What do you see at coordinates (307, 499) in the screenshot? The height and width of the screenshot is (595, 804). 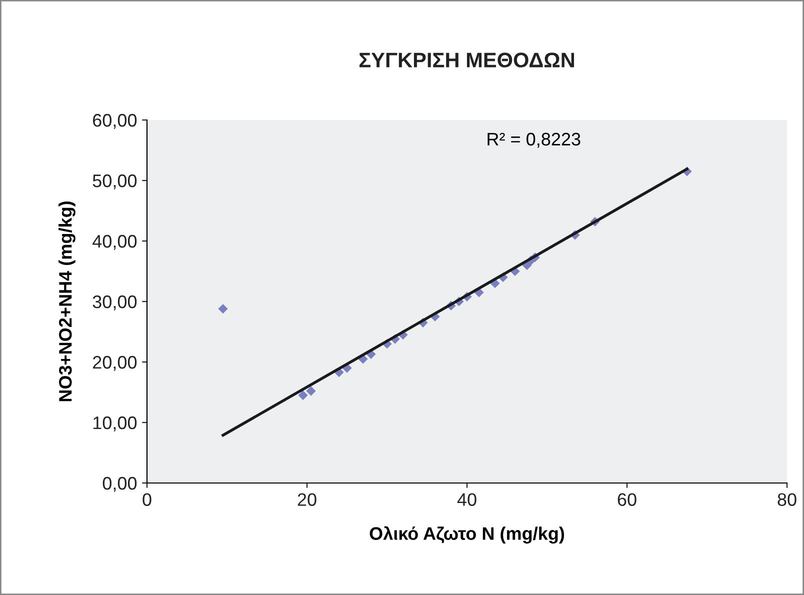 I see `x-tick-label: 20` at bounding box center [307, 499].